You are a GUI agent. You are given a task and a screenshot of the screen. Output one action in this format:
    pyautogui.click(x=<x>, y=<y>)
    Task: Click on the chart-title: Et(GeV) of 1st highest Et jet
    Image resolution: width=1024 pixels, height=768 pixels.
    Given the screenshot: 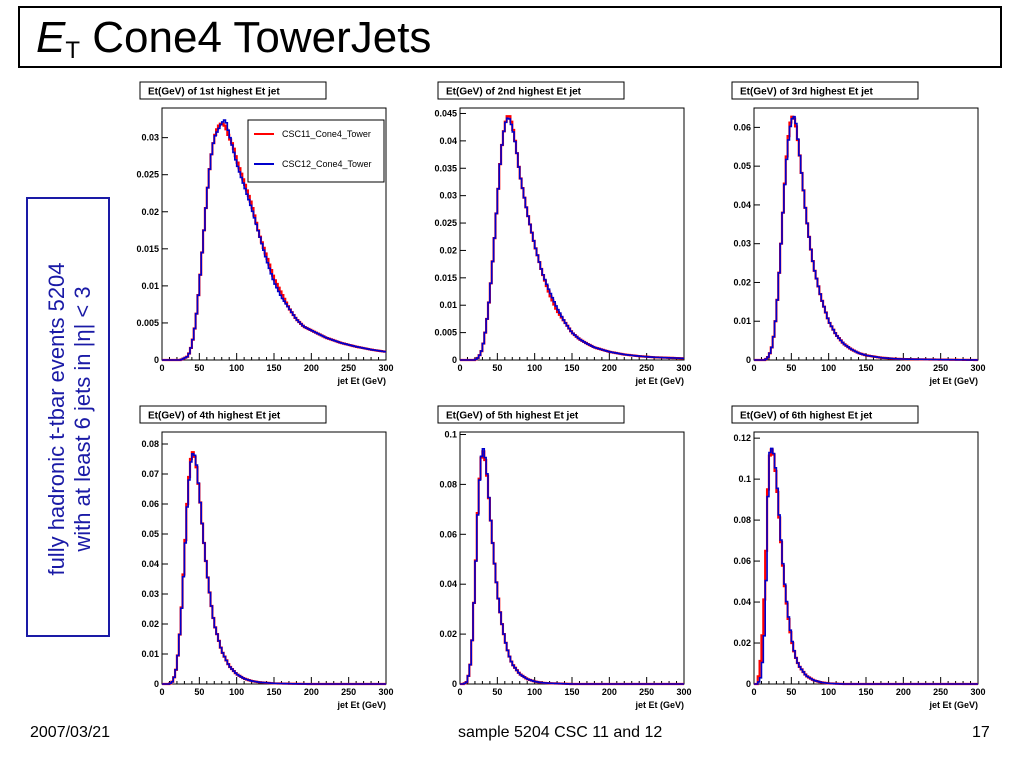 What is the action you would take?
    pyautogui.click(x=214, y=92)
    